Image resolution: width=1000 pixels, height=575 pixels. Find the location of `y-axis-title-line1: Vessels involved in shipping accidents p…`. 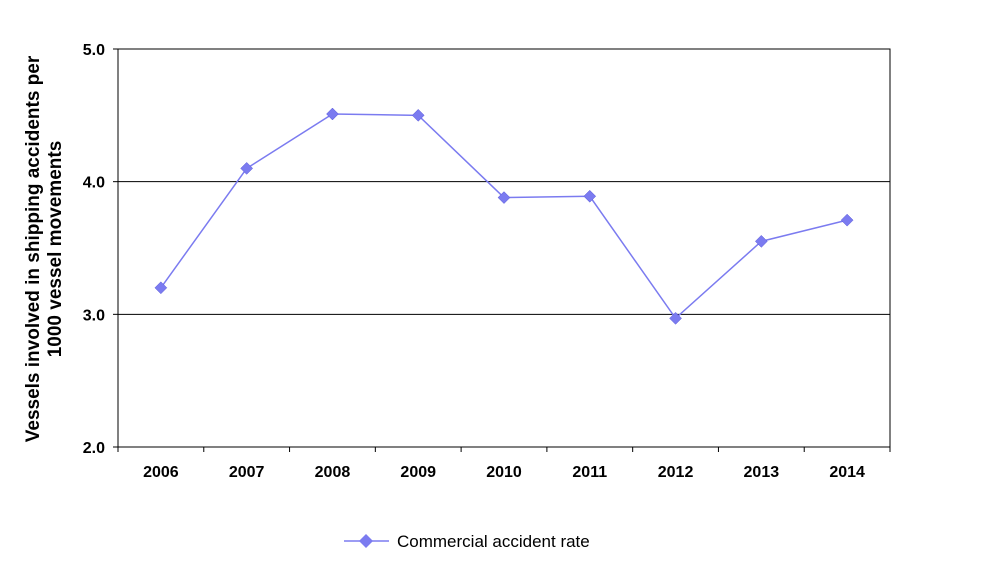

y-axis-title-line1: Vessels involved in shipping accidents p… is located at coordinates (33, 248).